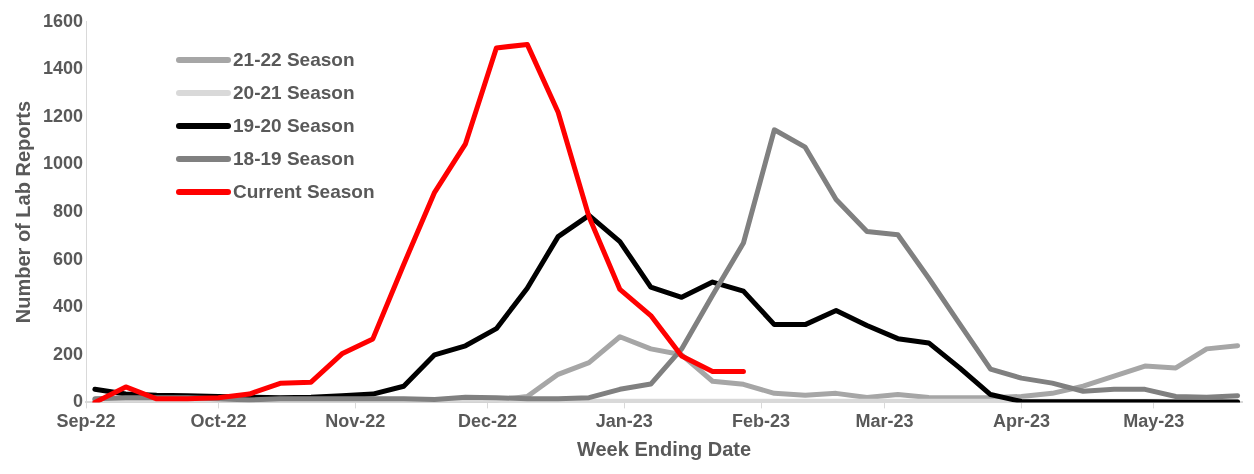  I want to click on y-tick-label: 1400, so click(63, 68).